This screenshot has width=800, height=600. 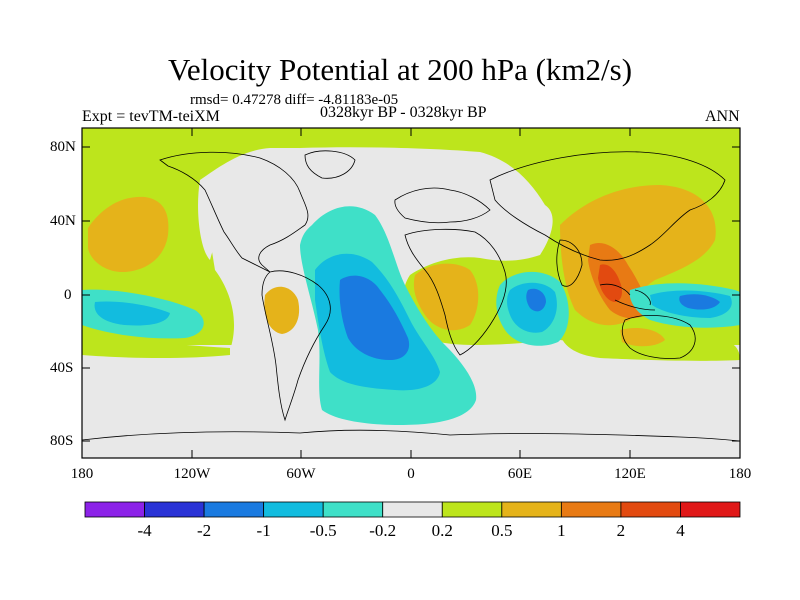 What do you see at coordinates (610, 283) in the screenshot?
I see `positive-max-maritime` at bounding box center [610, 283].